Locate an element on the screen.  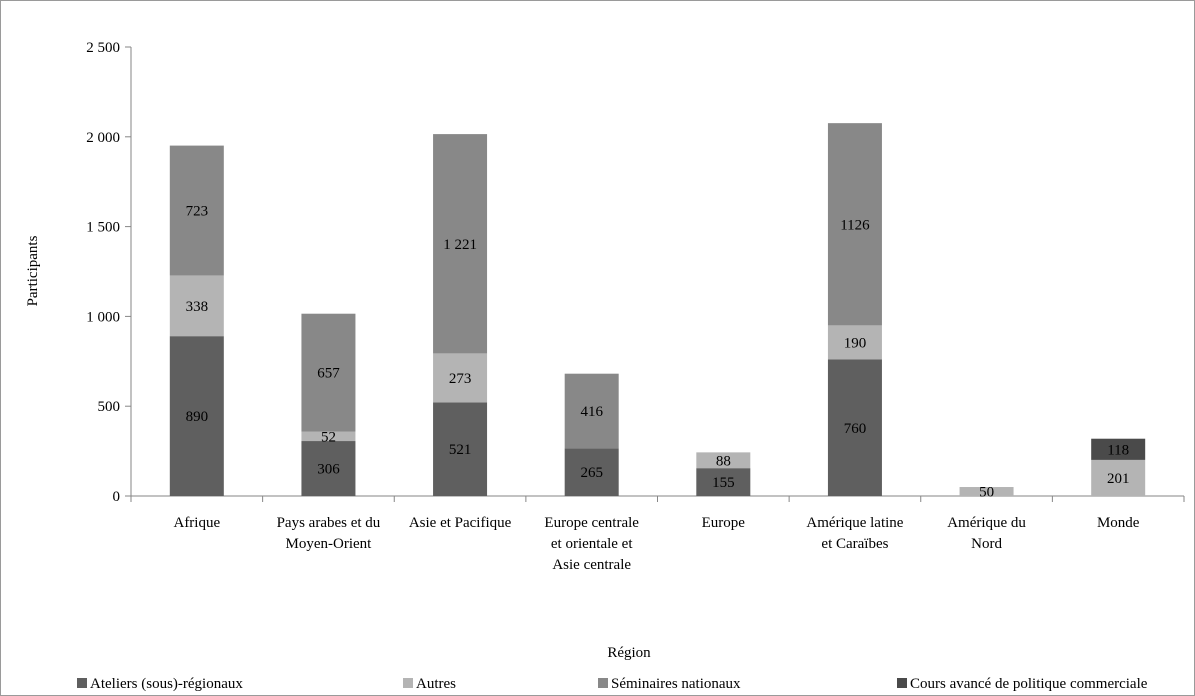
data-label: 88 is located at coordinates (723, 461).